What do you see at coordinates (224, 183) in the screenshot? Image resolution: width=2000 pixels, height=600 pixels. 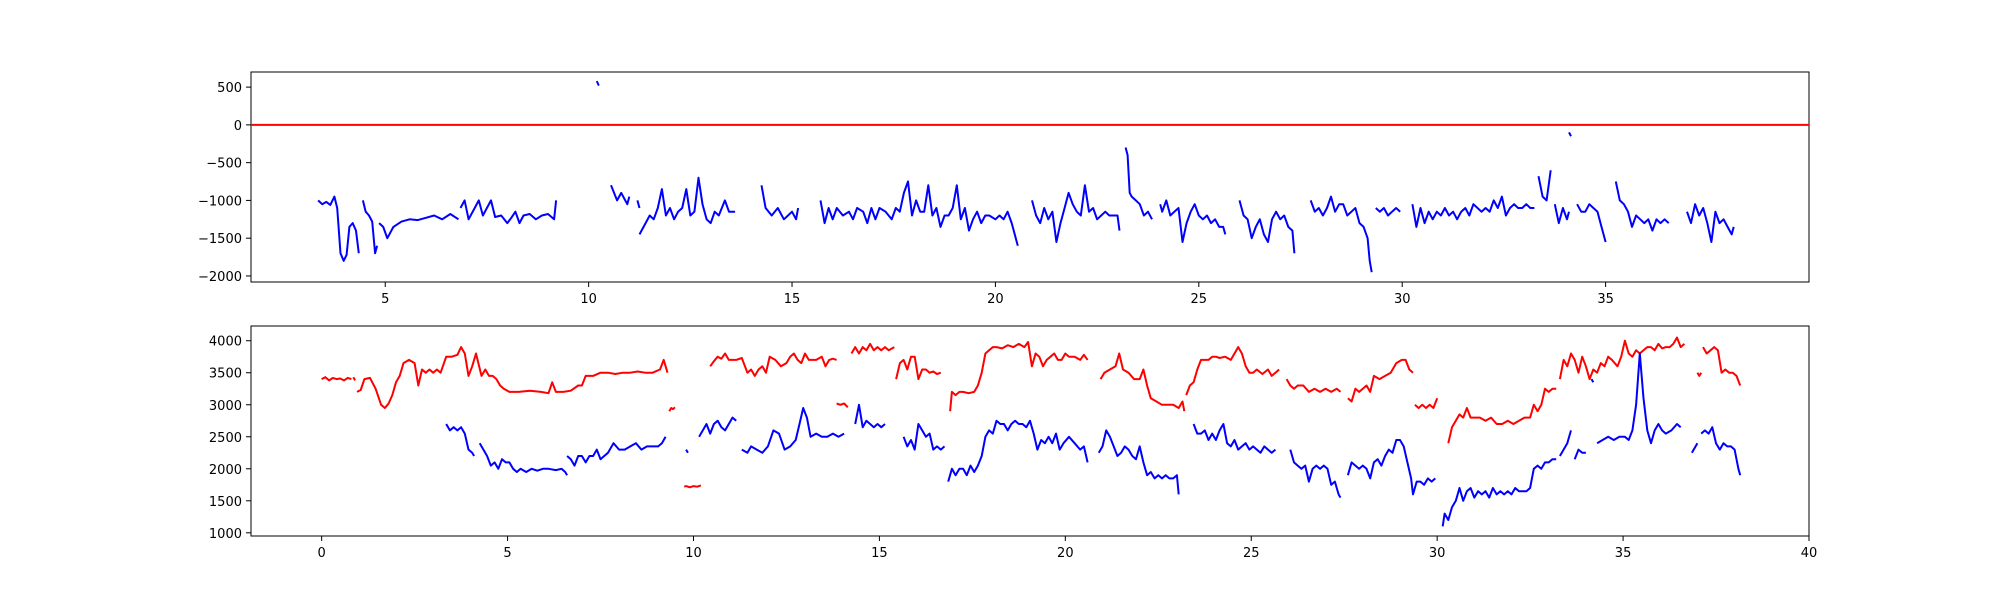 I see `top-chart-y-axis: 500 0 −500 −1000 −1500 −2000` at bounding box center [224, 183].